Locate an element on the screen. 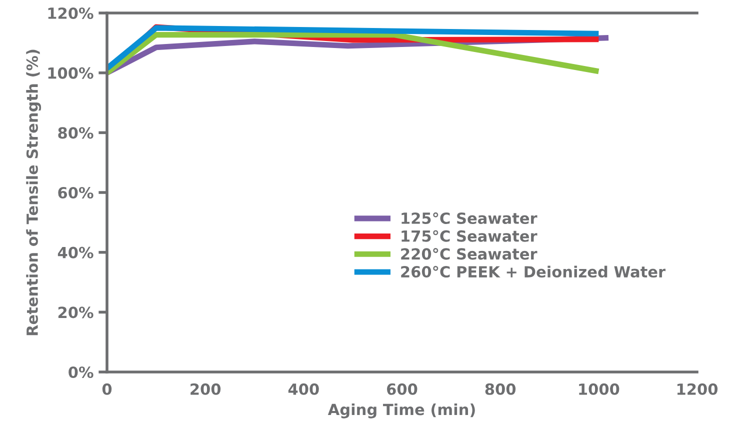 The height and width of the screenshot is (439, 737). y-tick-label: 80% is located at coordinates (76, 133).